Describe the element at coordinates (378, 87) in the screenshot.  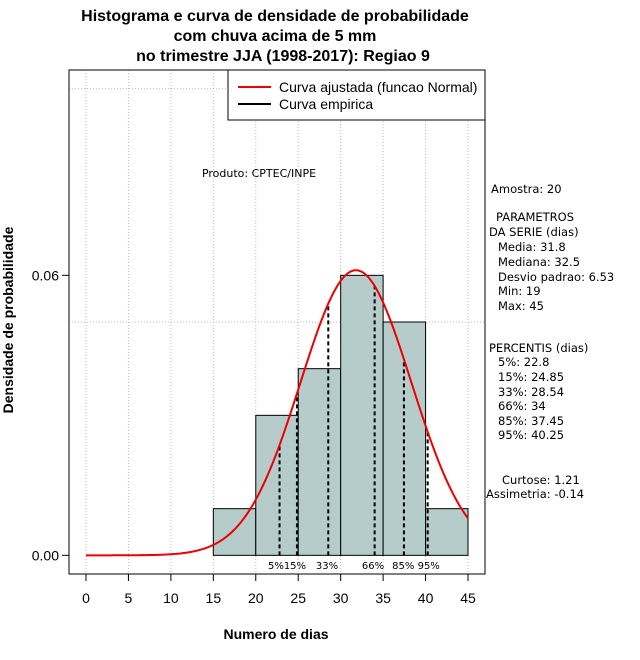
I see `legend-fit-label: Curva ajustada (funcao Normal)` at that location.